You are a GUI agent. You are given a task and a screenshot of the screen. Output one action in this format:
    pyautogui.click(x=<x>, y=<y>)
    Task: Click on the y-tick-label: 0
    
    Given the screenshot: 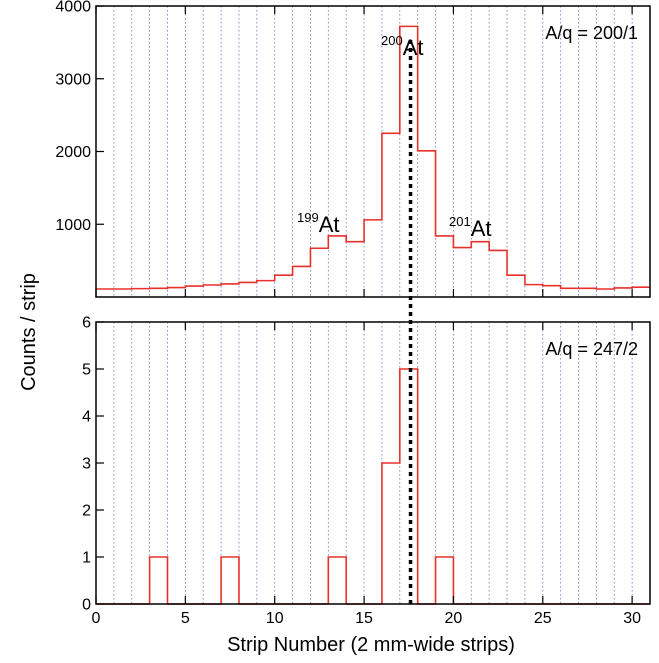 What is the action you would take?
    pyautogui.click(x=86, y=605)
    